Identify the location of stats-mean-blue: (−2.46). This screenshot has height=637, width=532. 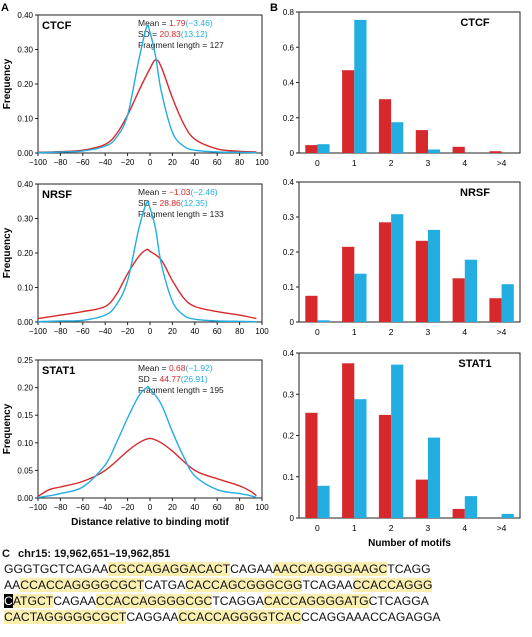
(203, 192).